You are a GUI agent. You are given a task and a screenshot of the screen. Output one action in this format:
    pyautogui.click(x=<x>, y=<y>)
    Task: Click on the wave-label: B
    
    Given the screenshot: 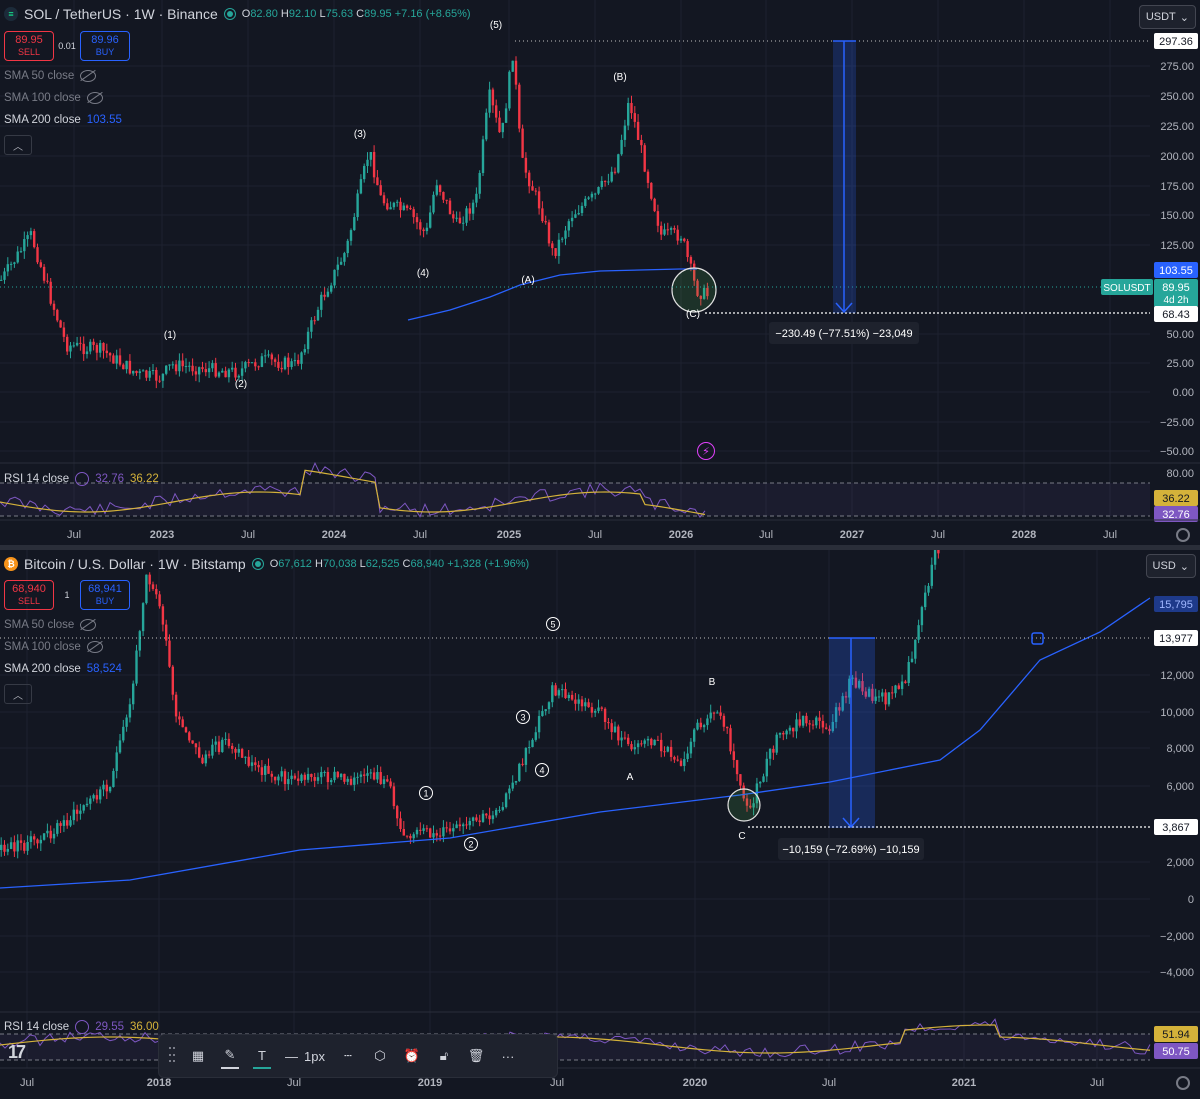 What is the action you would take?
    pyautogui.click(x=712, y=682)
    